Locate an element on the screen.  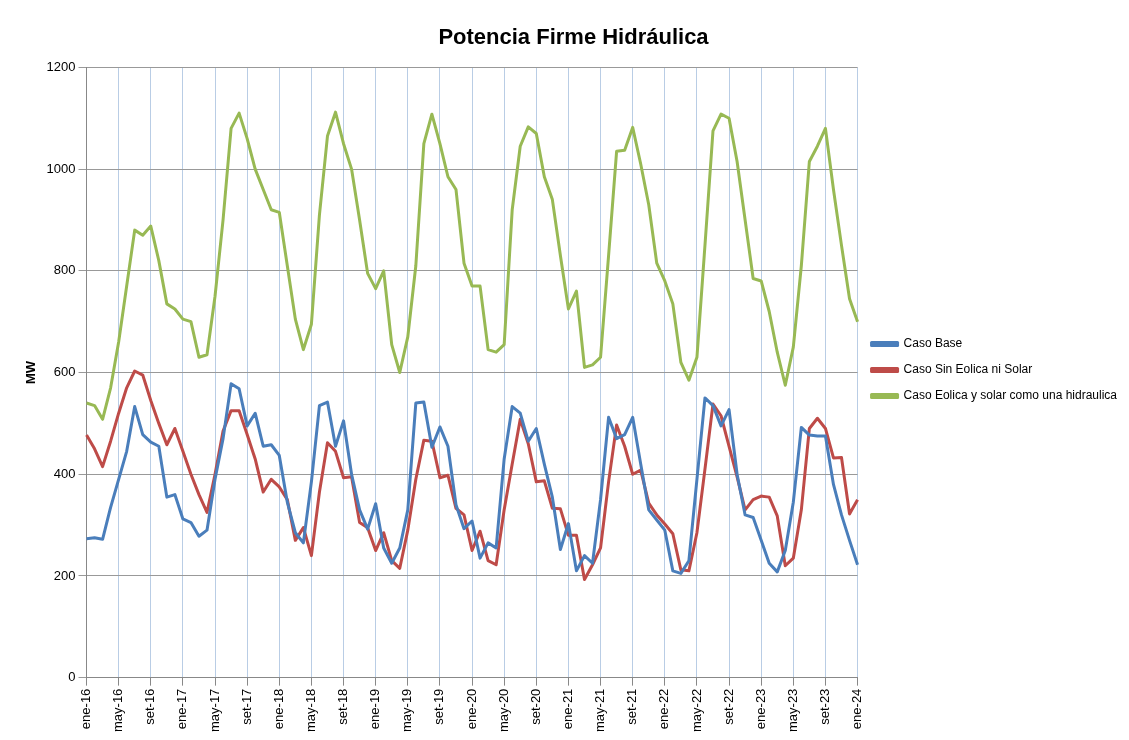
x-tick-label: ene-20 is located at coordinates (471, 709).